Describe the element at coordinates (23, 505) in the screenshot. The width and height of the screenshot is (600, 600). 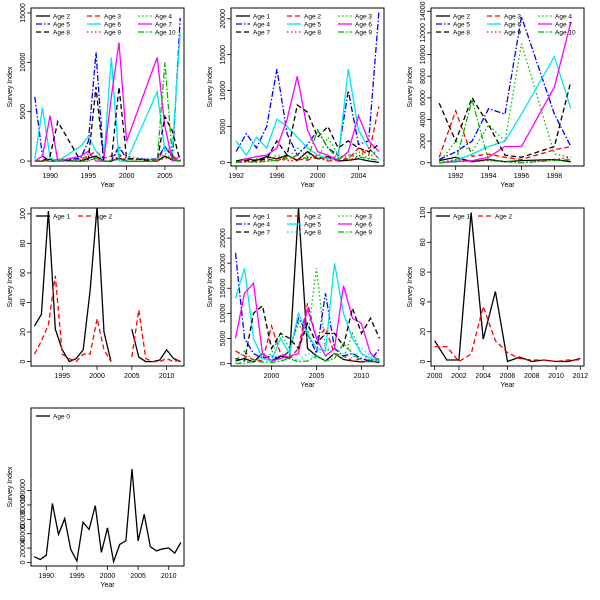
I see `y-tick-label: 80000` at that location.